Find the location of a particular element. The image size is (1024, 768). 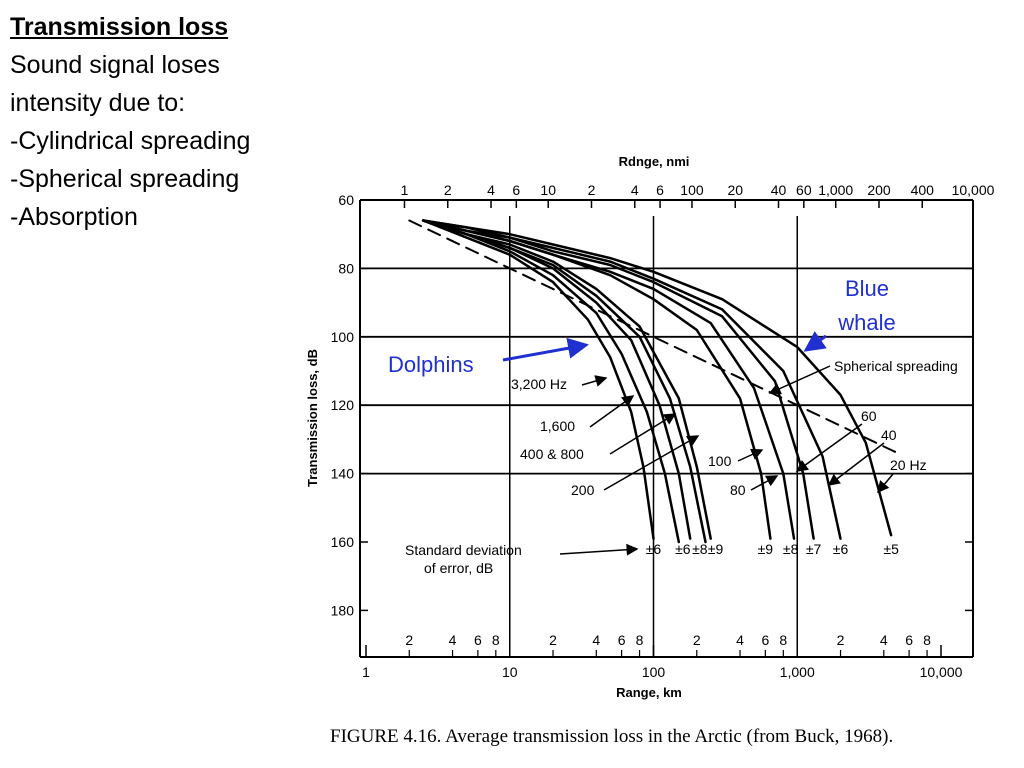

x-minor-tick-label-40: 4 is located at coordinates (596, 640).